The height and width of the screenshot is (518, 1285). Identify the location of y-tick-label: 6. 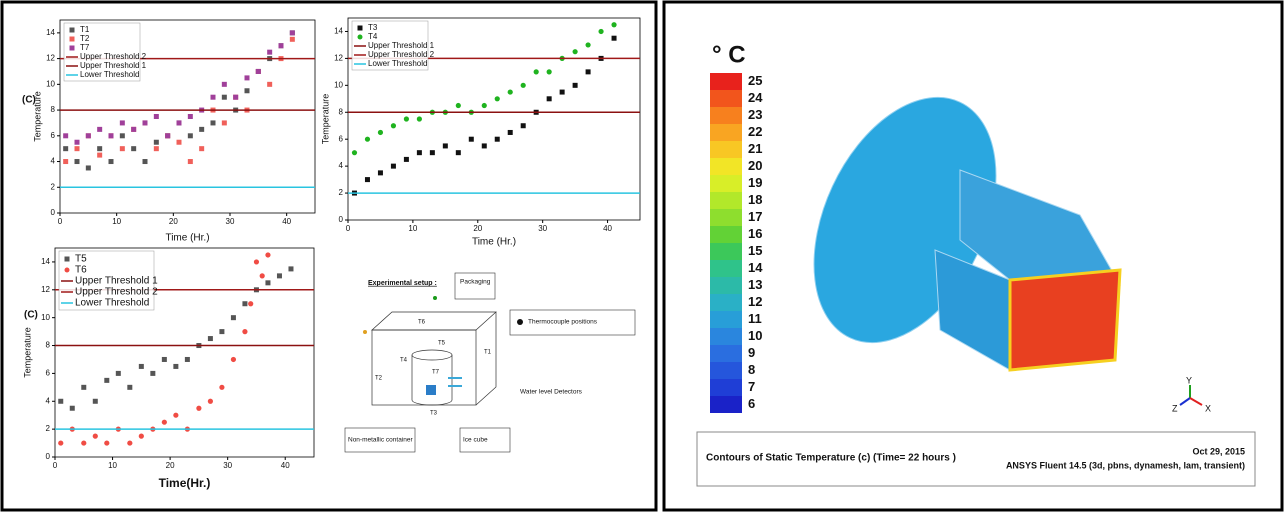
(341, 138).